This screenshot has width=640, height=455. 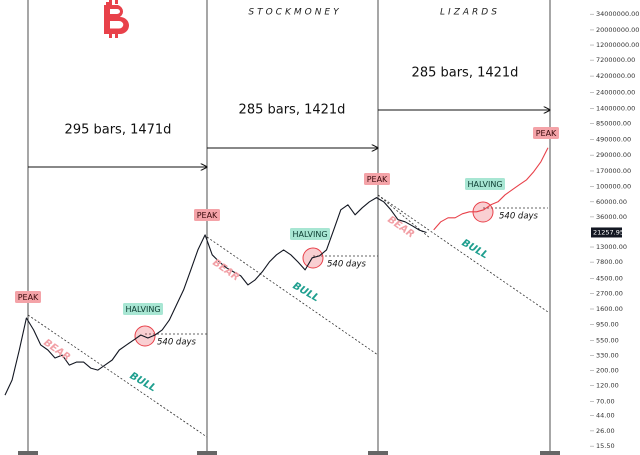 What do you see at coordinates (611, 247) in the screenshot?
I see `y-tick-label: 13000.00` at bounding box center [611, 247].